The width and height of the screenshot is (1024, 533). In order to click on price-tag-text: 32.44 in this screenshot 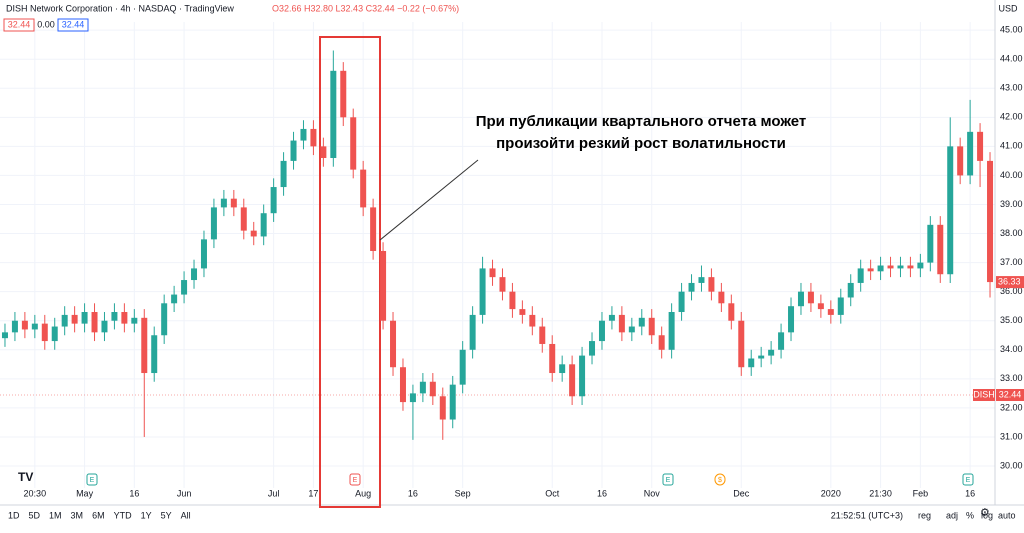, I will do `click(1010, 394)`.